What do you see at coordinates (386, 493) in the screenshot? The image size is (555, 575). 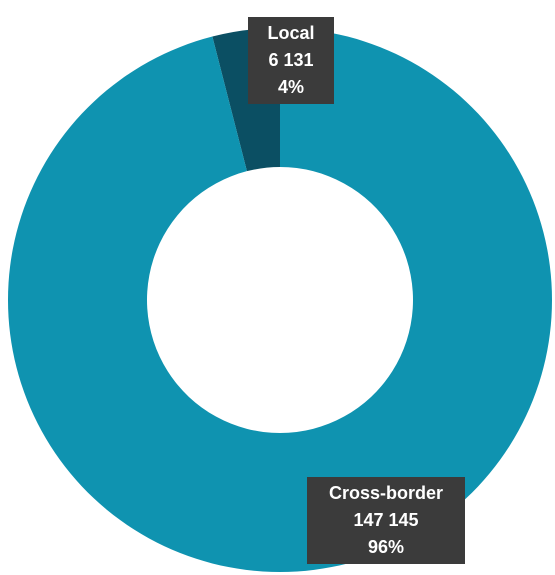 I see `data-label-cross-border-name: Cross-border` at bounding box center [386, 493].